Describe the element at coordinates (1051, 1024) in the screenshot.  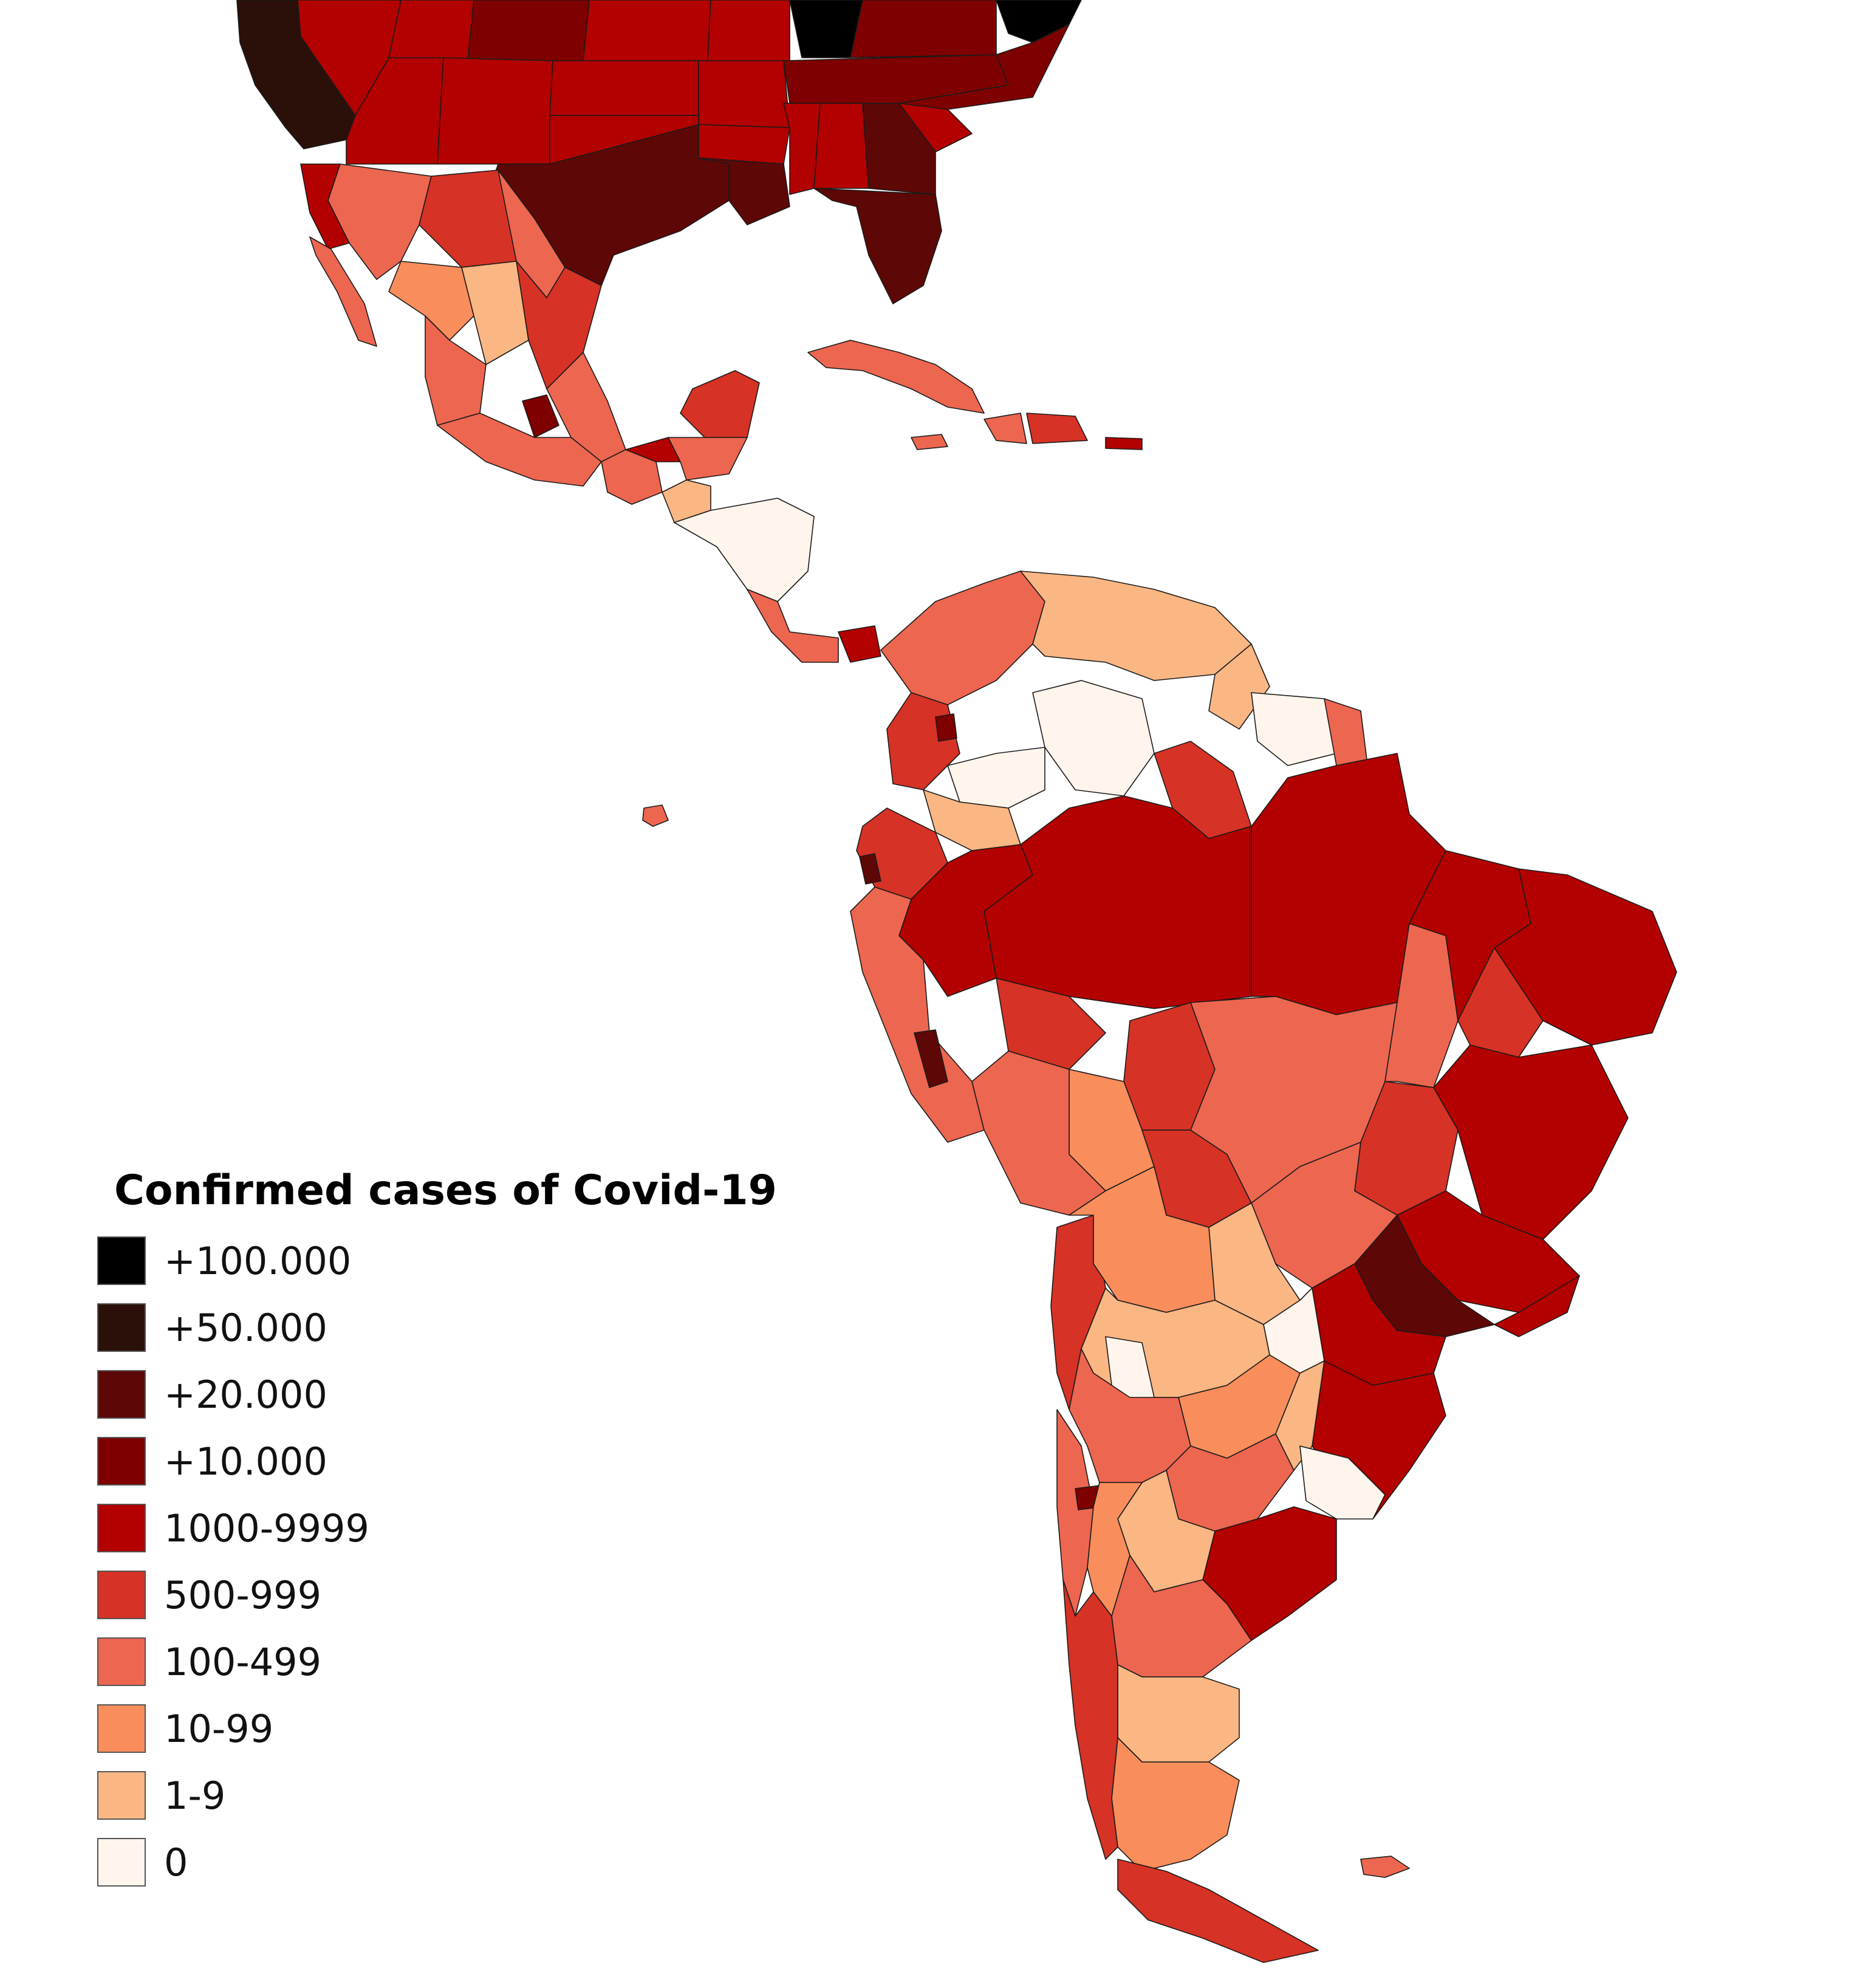
I see `region-rondonia` at that location.